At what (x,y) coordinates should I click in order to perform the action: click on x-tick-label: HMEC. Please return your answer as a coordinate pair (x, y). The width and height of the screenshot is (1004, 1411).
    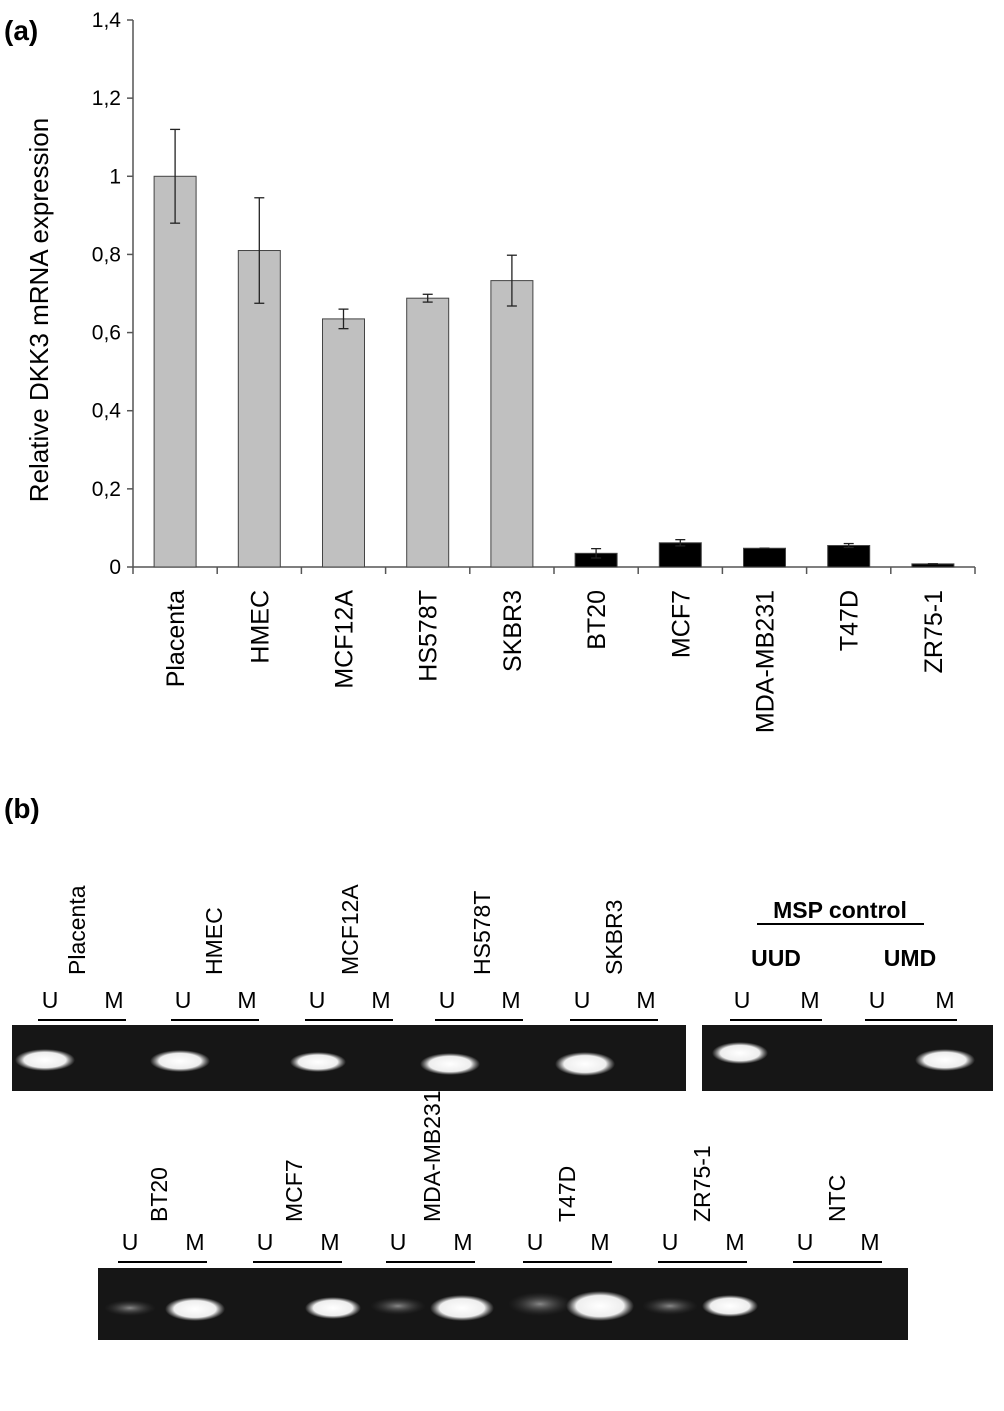
    Looking at the image, I should click on (260, 627).